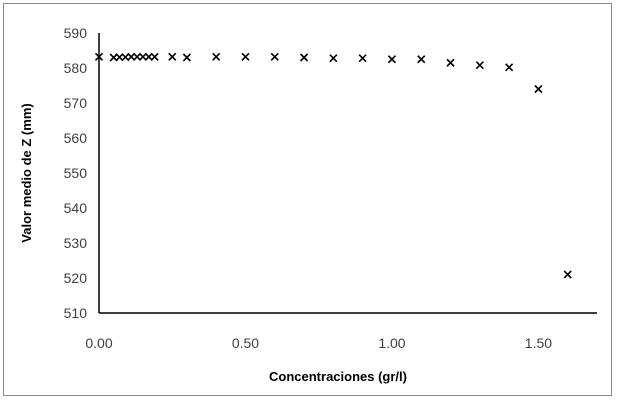 This screenshot has height=401, width=617. I want to click on x-tick-labels: 0.00 0.50 1.00 1.50, so click(318, 343).